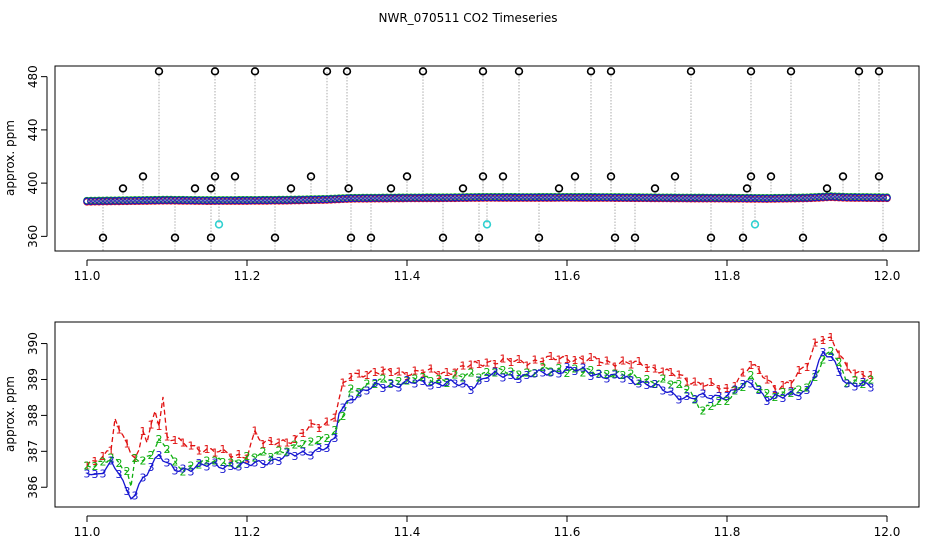 This screenshot has height=540, width=936. Describe the element at coordinates (727, 532) in the screenshot. I see `bottom-x-tick-label: 11.8` at that location.